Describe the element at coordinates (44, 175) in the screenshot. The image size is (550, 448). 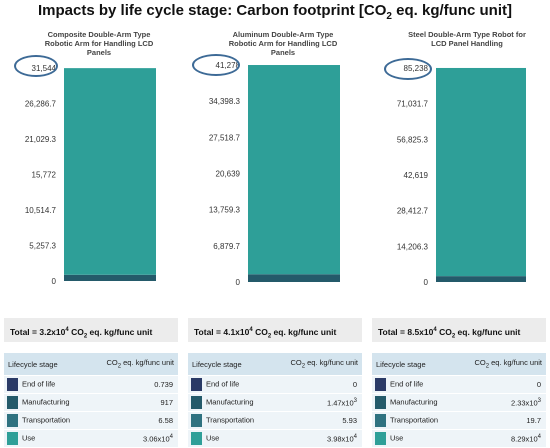
I see `y-tick-label: 15,772` at that location.